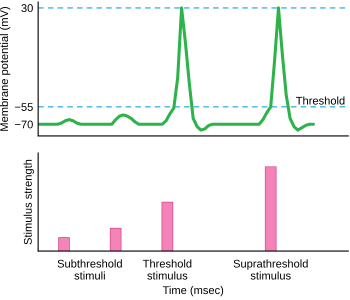 The height and width of the screenshot is (300, 350). I want to click on y-axis-title: Membrane potential (mV), so click(5, 69).